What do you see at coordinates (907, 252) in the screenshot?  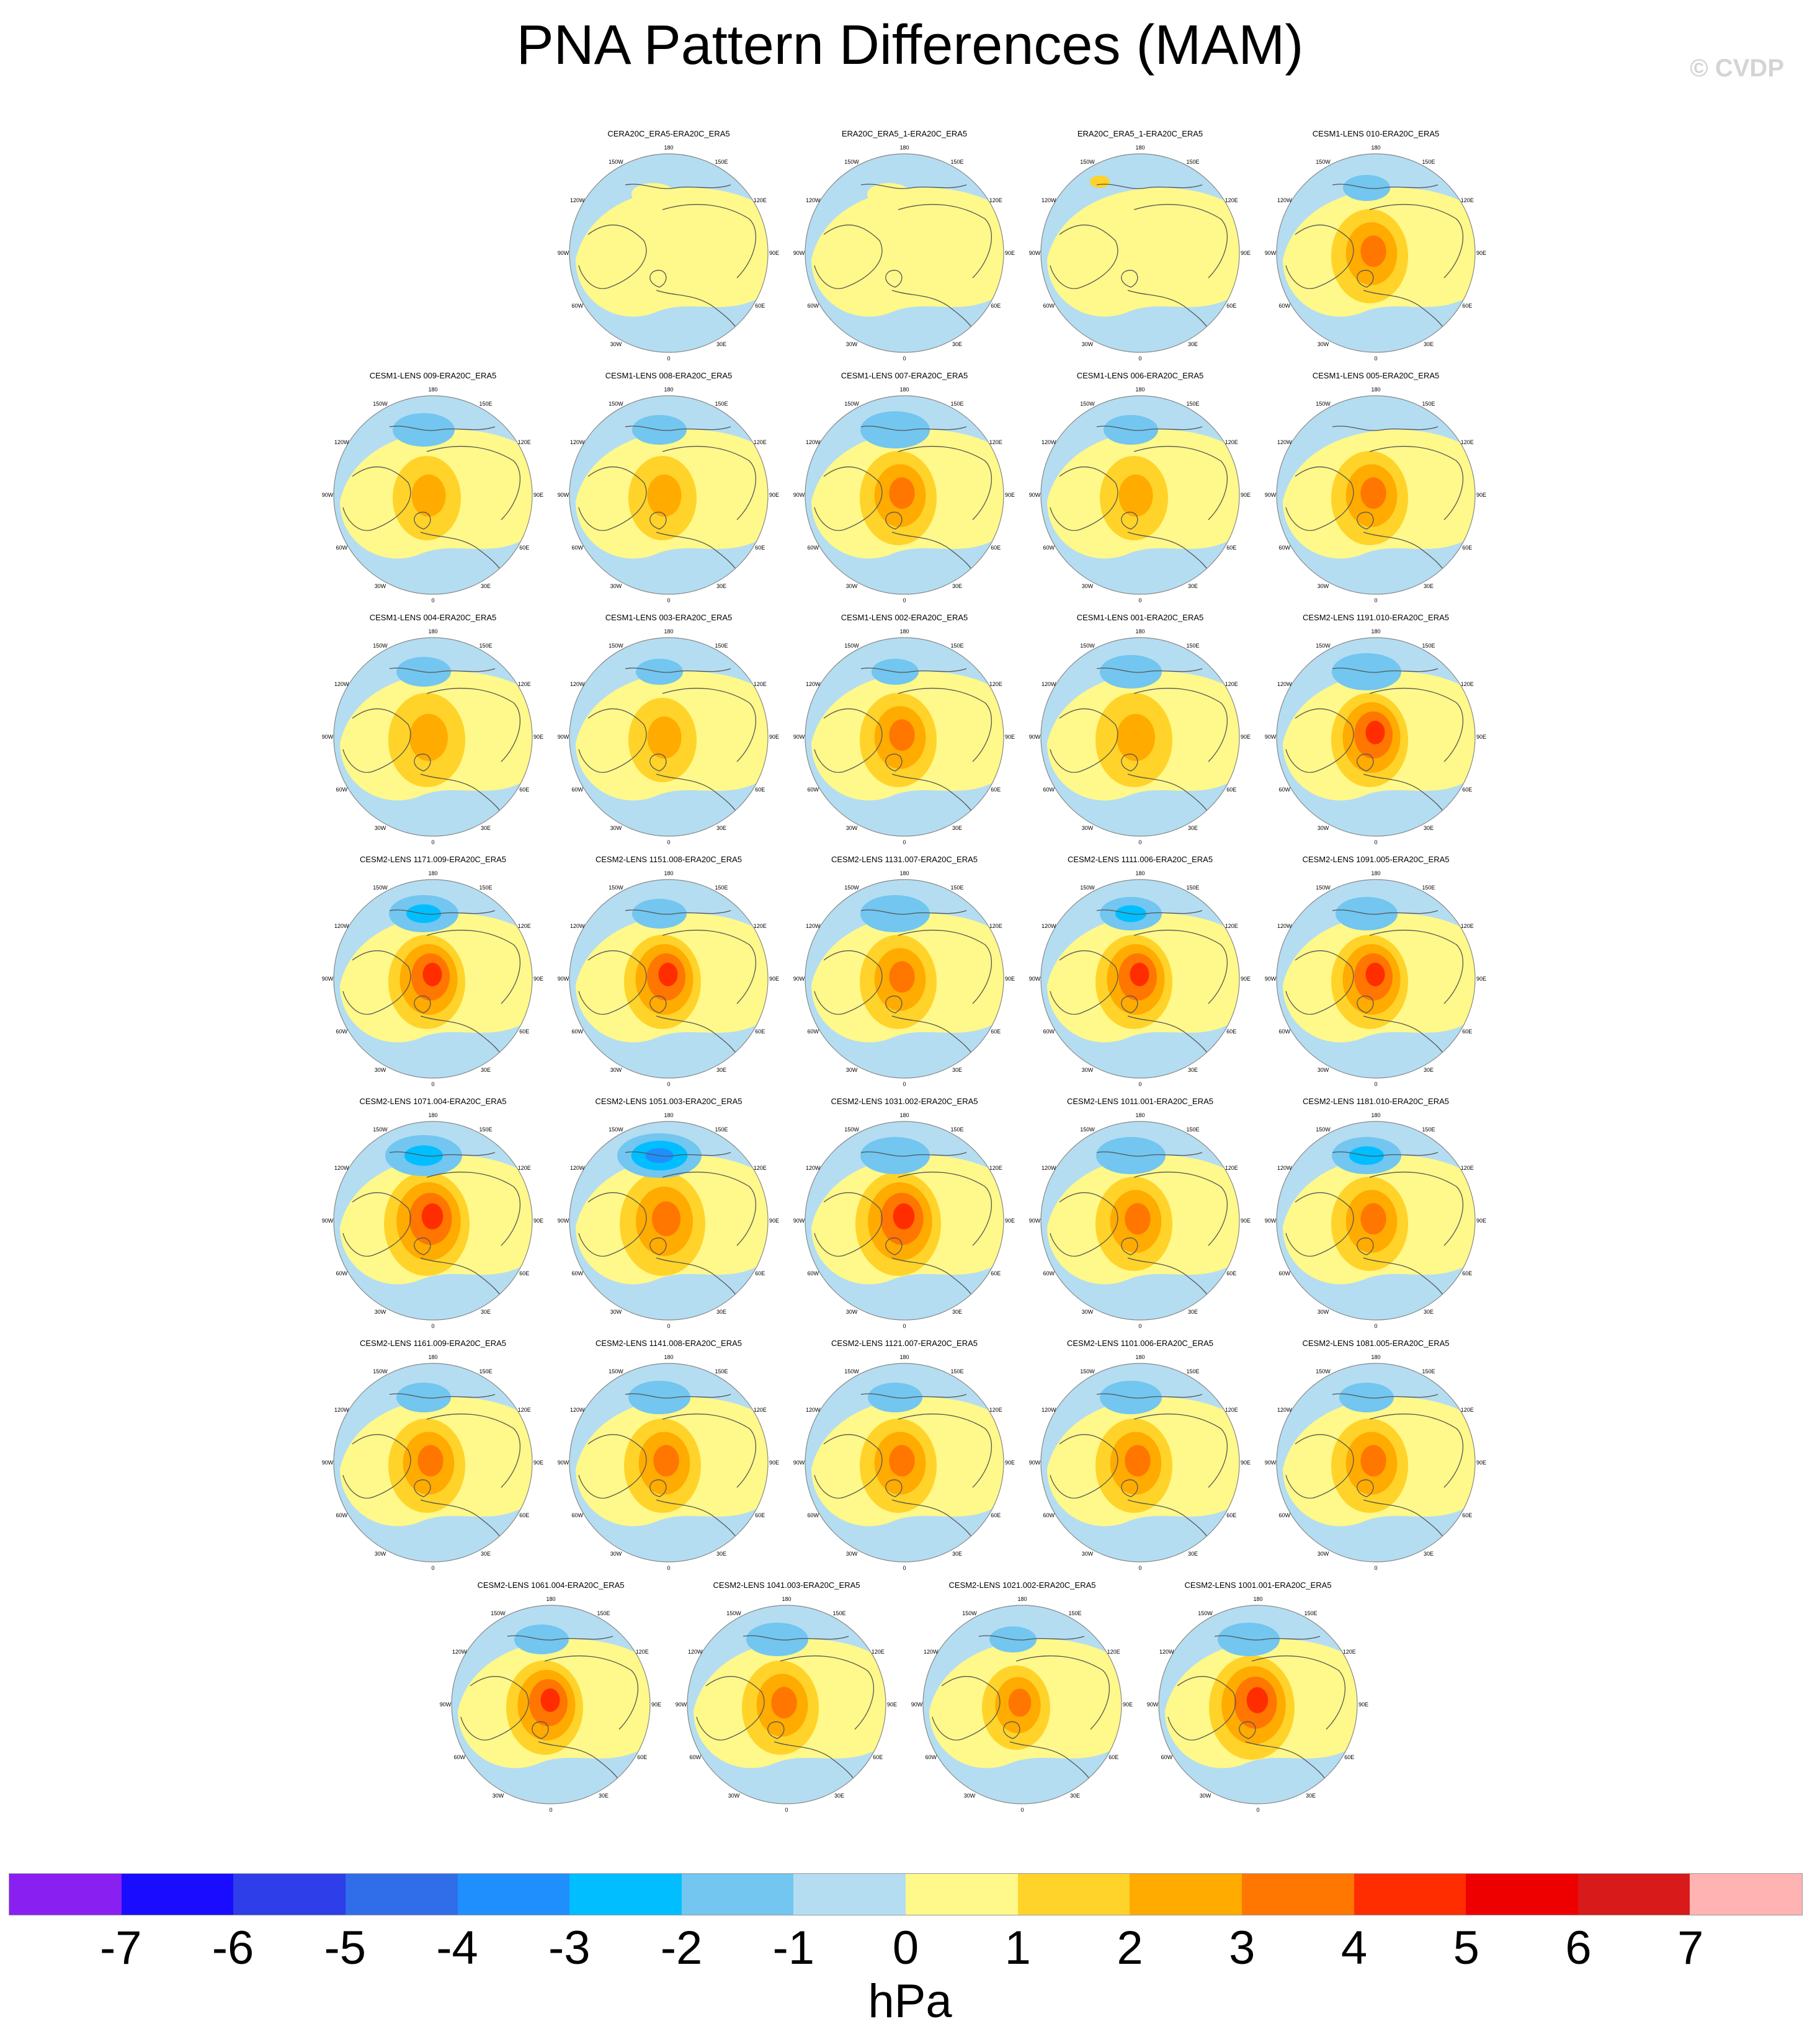 I see `positive-anomaly-region` at bounding box center [907, 252].